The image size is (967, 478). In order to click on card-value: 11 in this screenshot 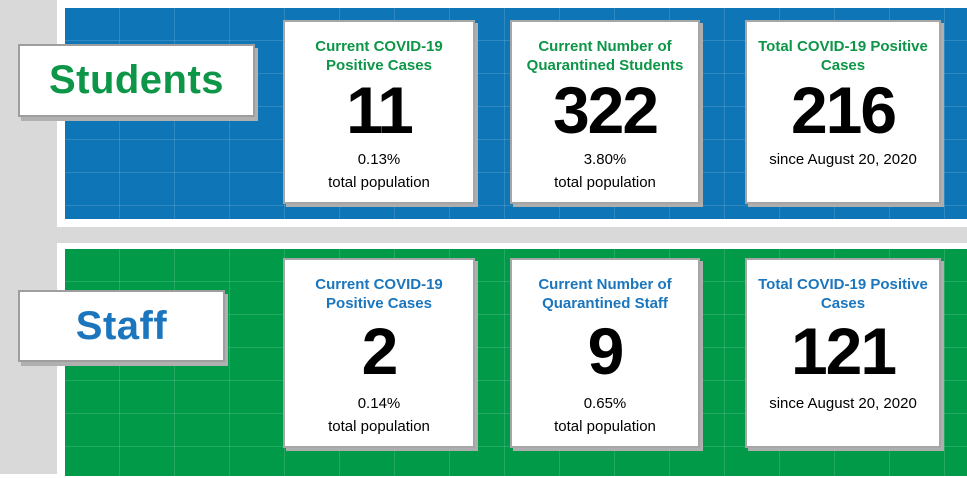, I will do `click(380, 109)`.